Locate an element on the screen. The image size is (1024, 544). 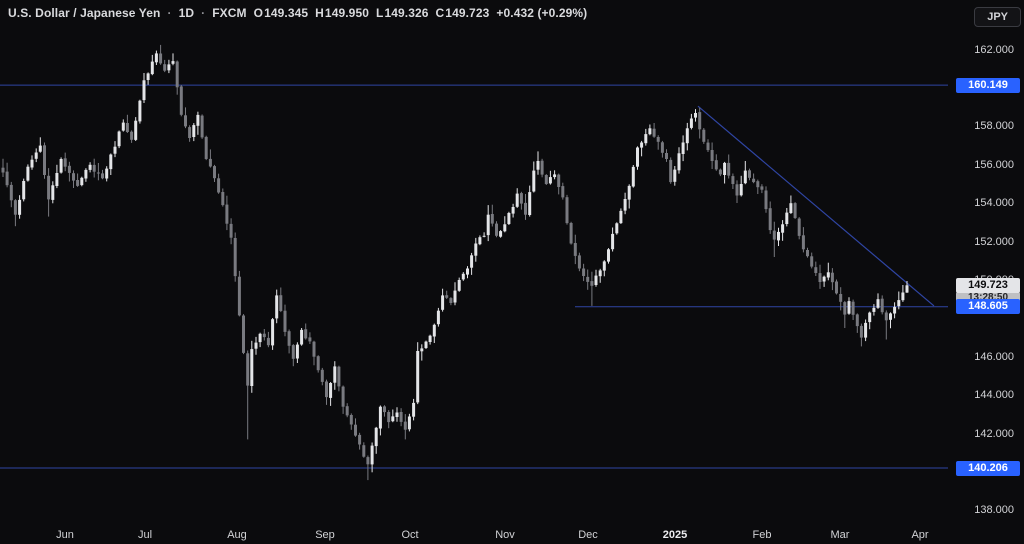
trendline is located at coordinates (816, 206).